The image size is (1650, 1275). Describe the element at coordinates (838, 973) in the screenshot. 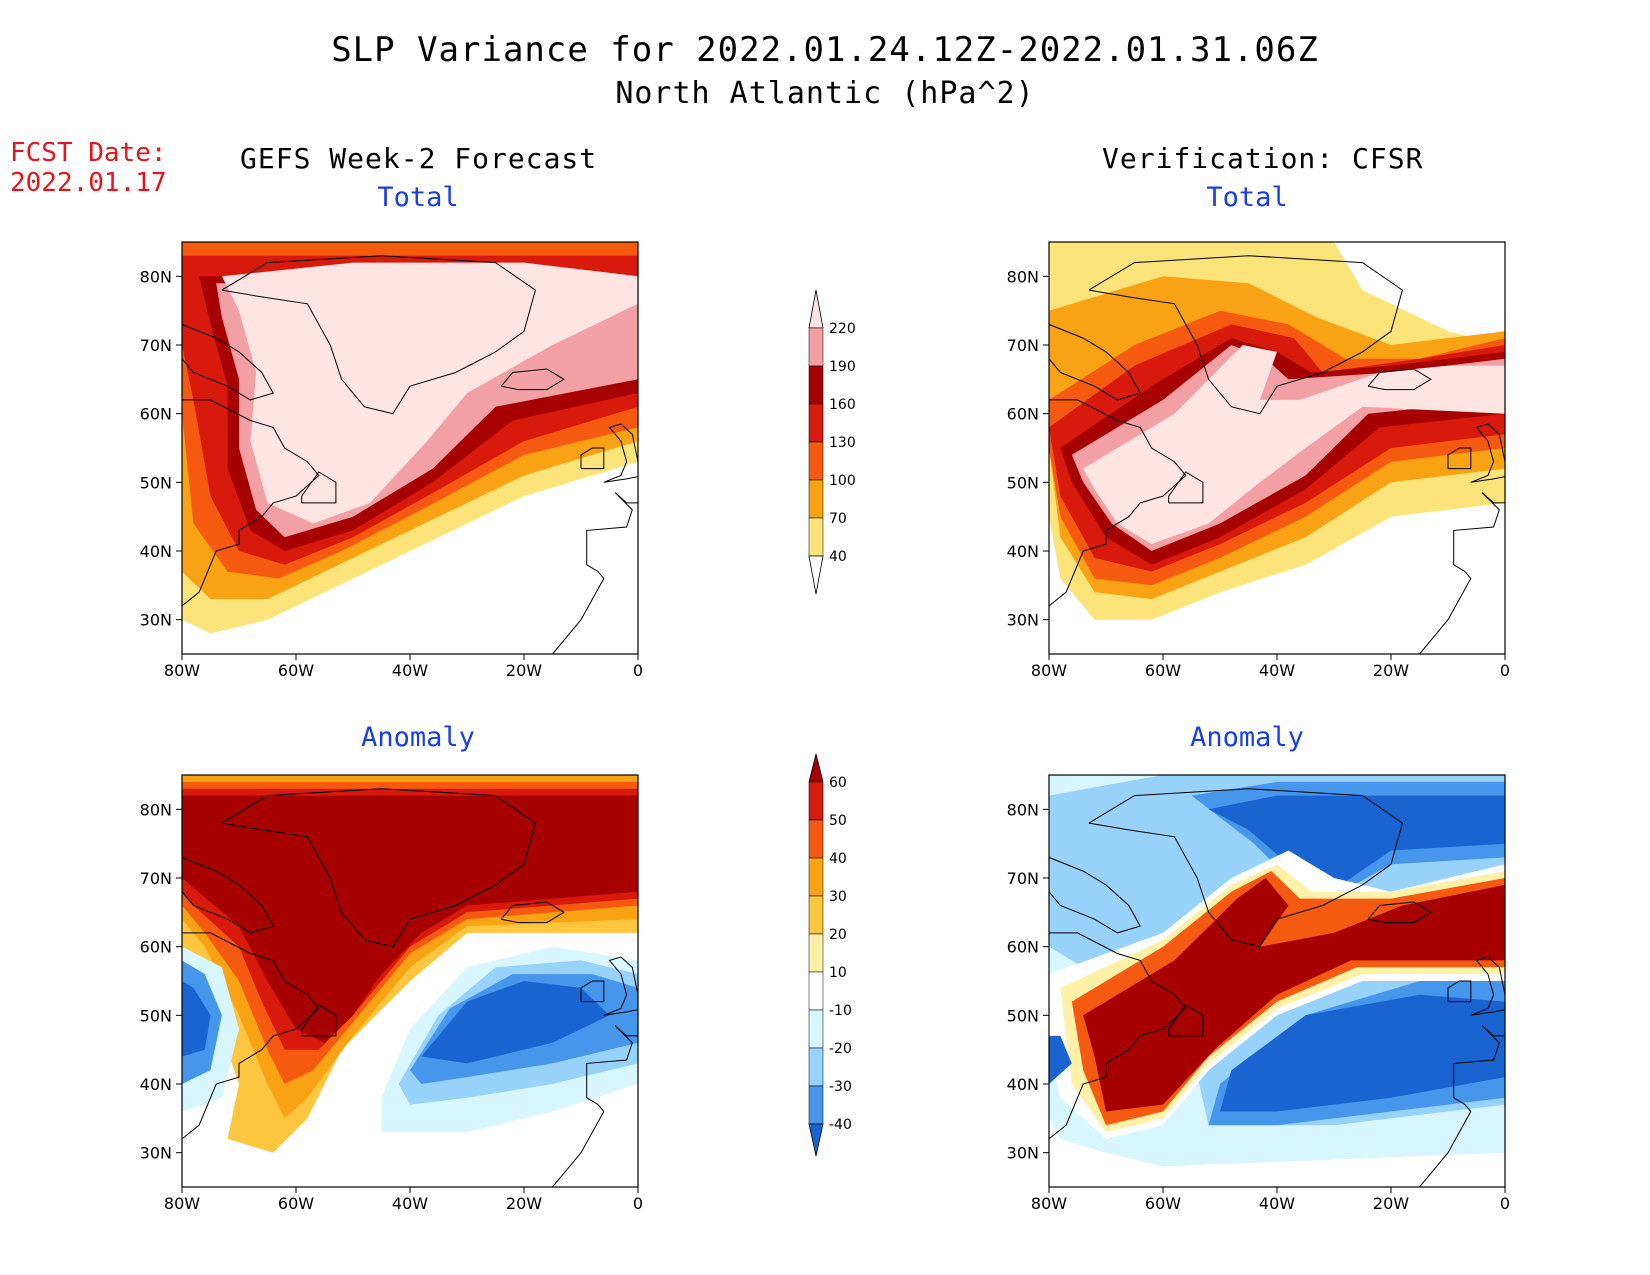

I see `colorbar-level-label: 10` at that location.